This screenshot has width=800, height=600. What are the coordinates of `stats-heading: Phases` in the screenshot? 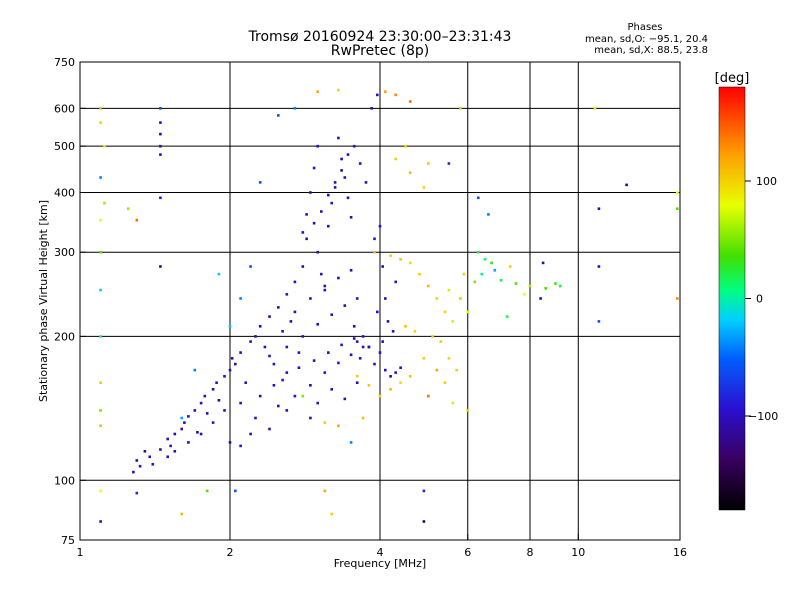 It's located at (644, 27).